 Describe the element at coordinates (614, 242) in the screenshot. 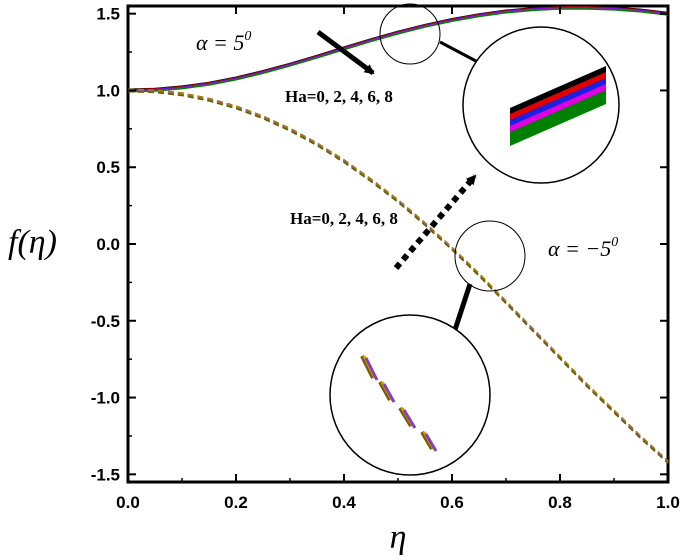

I see `alpha-neg-sup: 0` at that location.